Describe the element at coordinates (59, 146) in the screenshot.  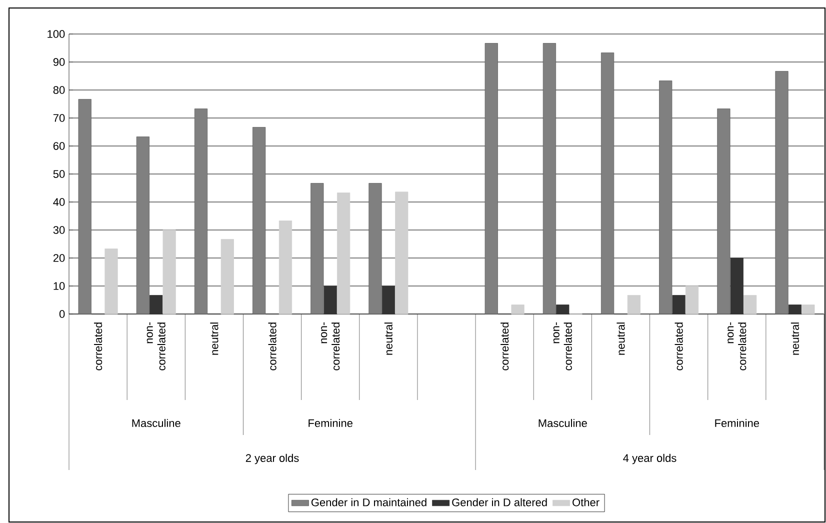
I see `y-tick-label: 60` at that location.